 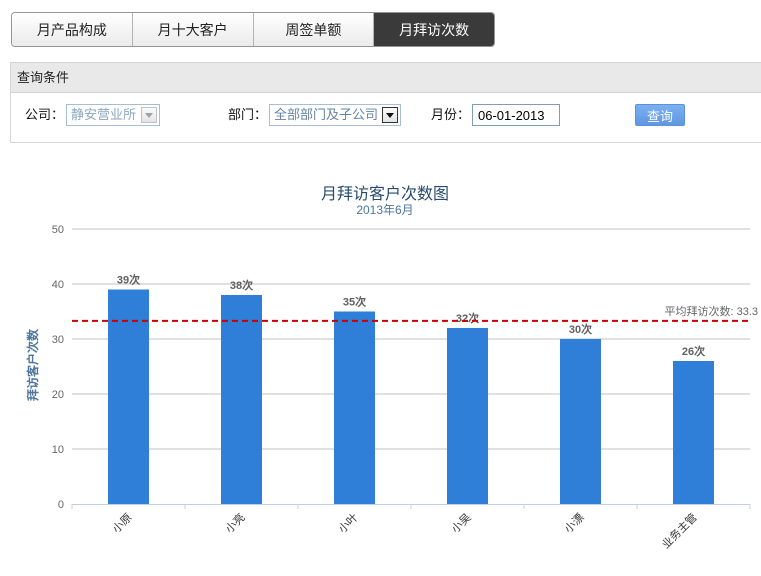 What do you see at coordinates (467, 318) in the screenshot?
I see `data-label: 32次` at bounding box center [467, 318].